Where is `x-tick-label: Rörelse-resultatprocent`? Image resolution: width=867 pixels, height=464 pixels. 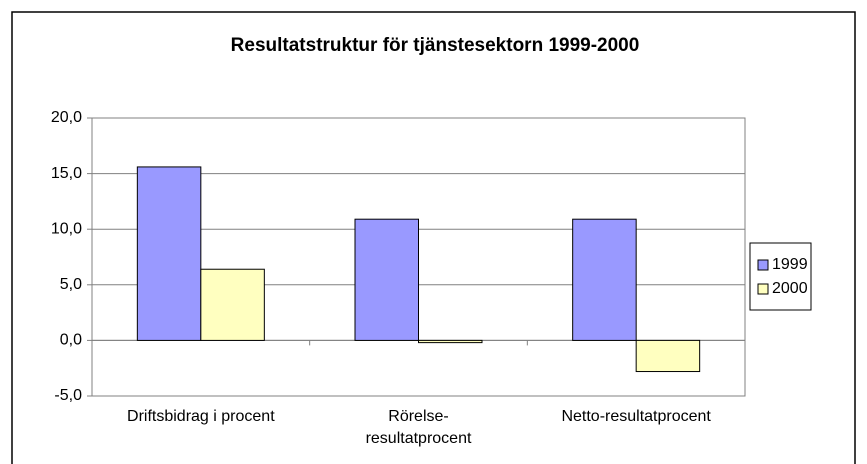 x-tick-label: Rörelse-resultatprocent is located at coordinates (418, 427).